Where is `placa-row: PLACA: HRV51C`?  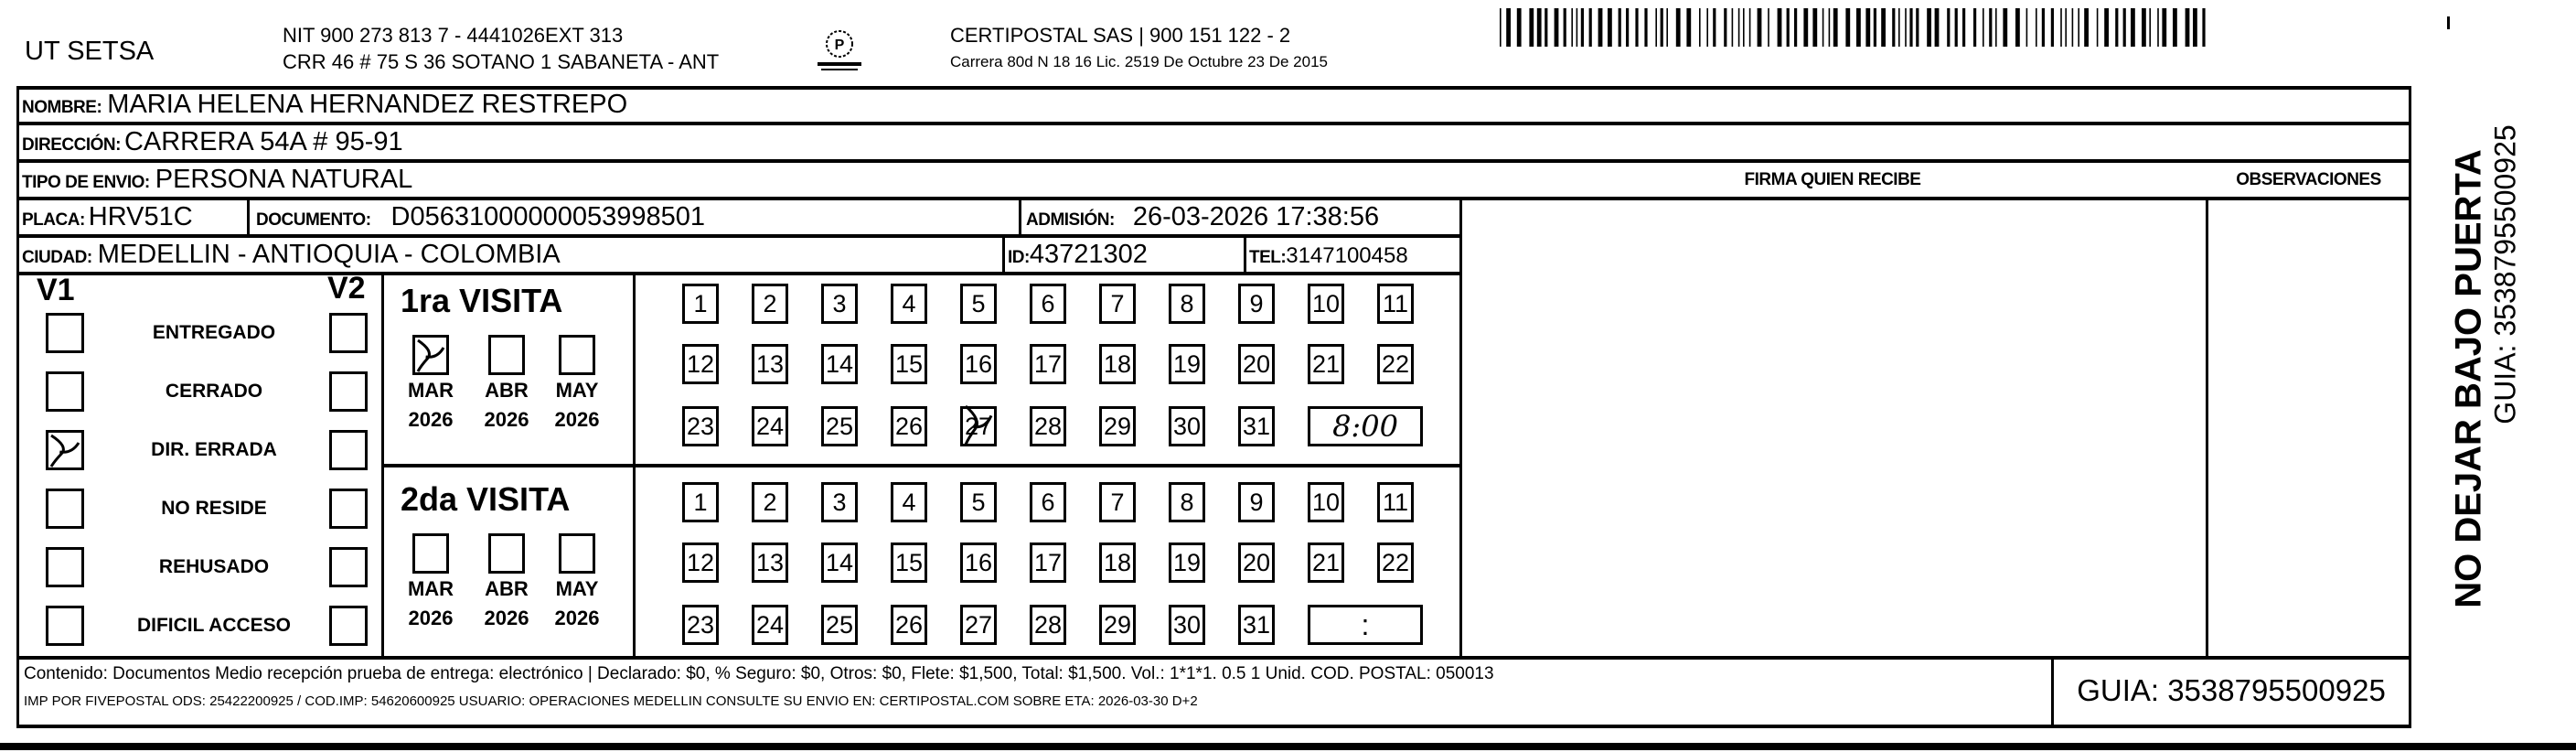 placa-row: PLACA: HRV51C is located at coordinates (107, 217).